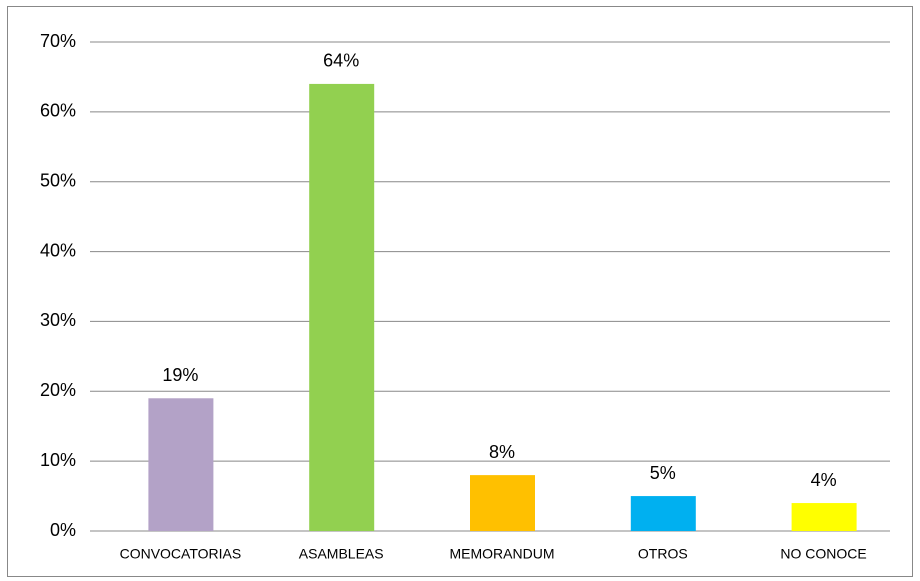 The height and width of the screenshot is (581, 920). I want to click on y-tick-label: 40%, so click(58, 250).